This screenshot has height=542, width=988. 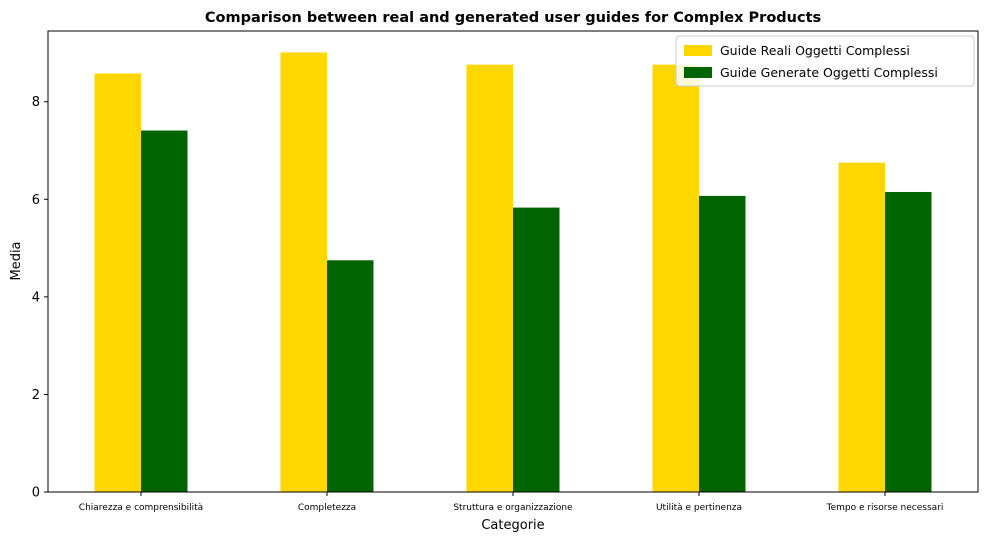 What do you see at coordinates (829, 72) in the screenshot?
I see `legend-label: Guide Generate Oggetti Complessi` at bounding box center [829, 72].